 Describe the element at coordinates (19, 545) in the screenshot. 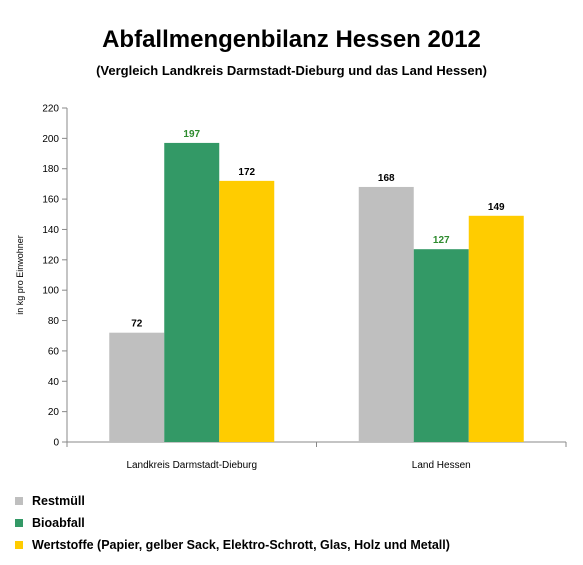

I see `legend-swatch-wertstoffe` at that location.